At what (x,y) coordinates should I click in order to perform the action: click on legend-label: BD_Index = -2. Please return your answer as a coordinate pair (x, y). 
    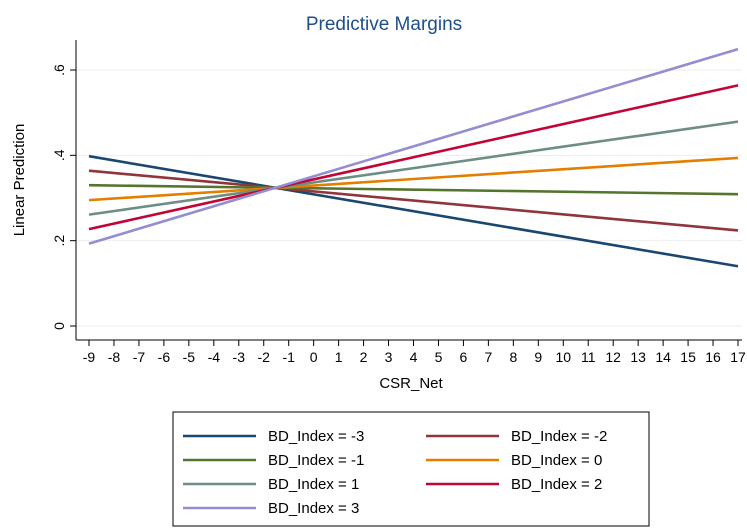
    Looking at the image, I should click on (559, 436).